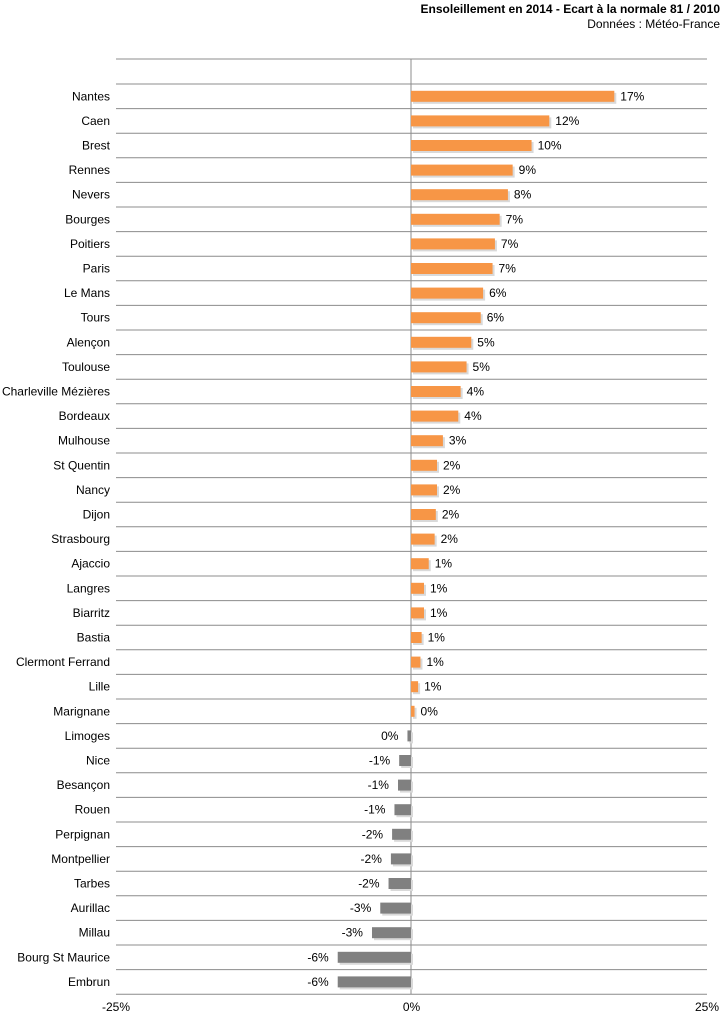 This screenshot has width=727, height=1020. I want to click on category-label: Bordeaux, so click(84, 416).